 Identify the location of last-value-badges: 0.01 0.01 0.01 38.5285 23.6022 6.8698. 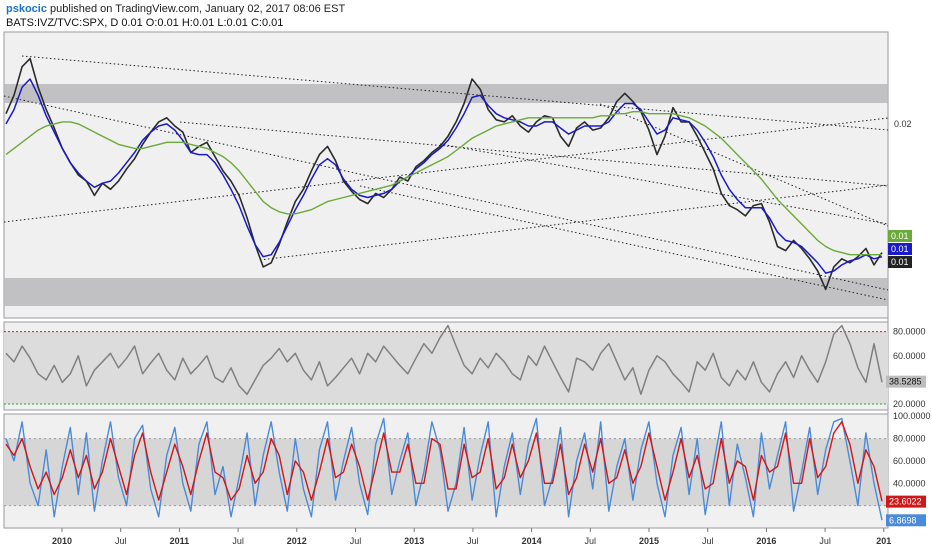
(906, 378).